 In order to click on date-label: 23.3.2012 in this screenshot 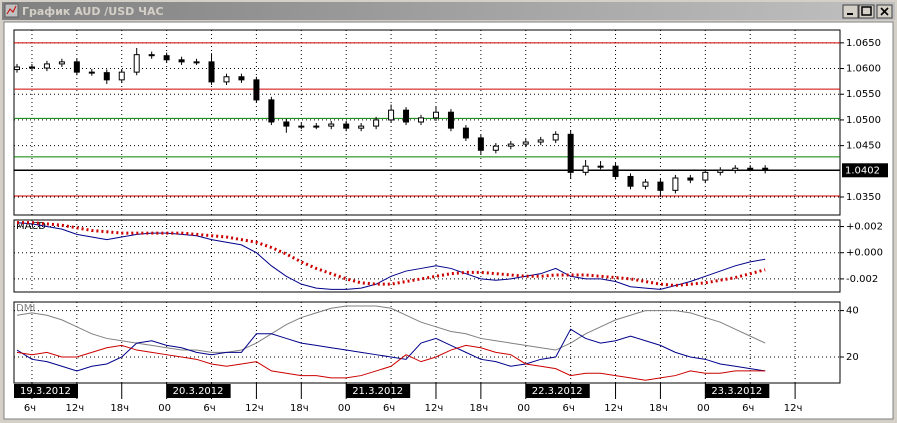, I will do `click(736, 391)`.